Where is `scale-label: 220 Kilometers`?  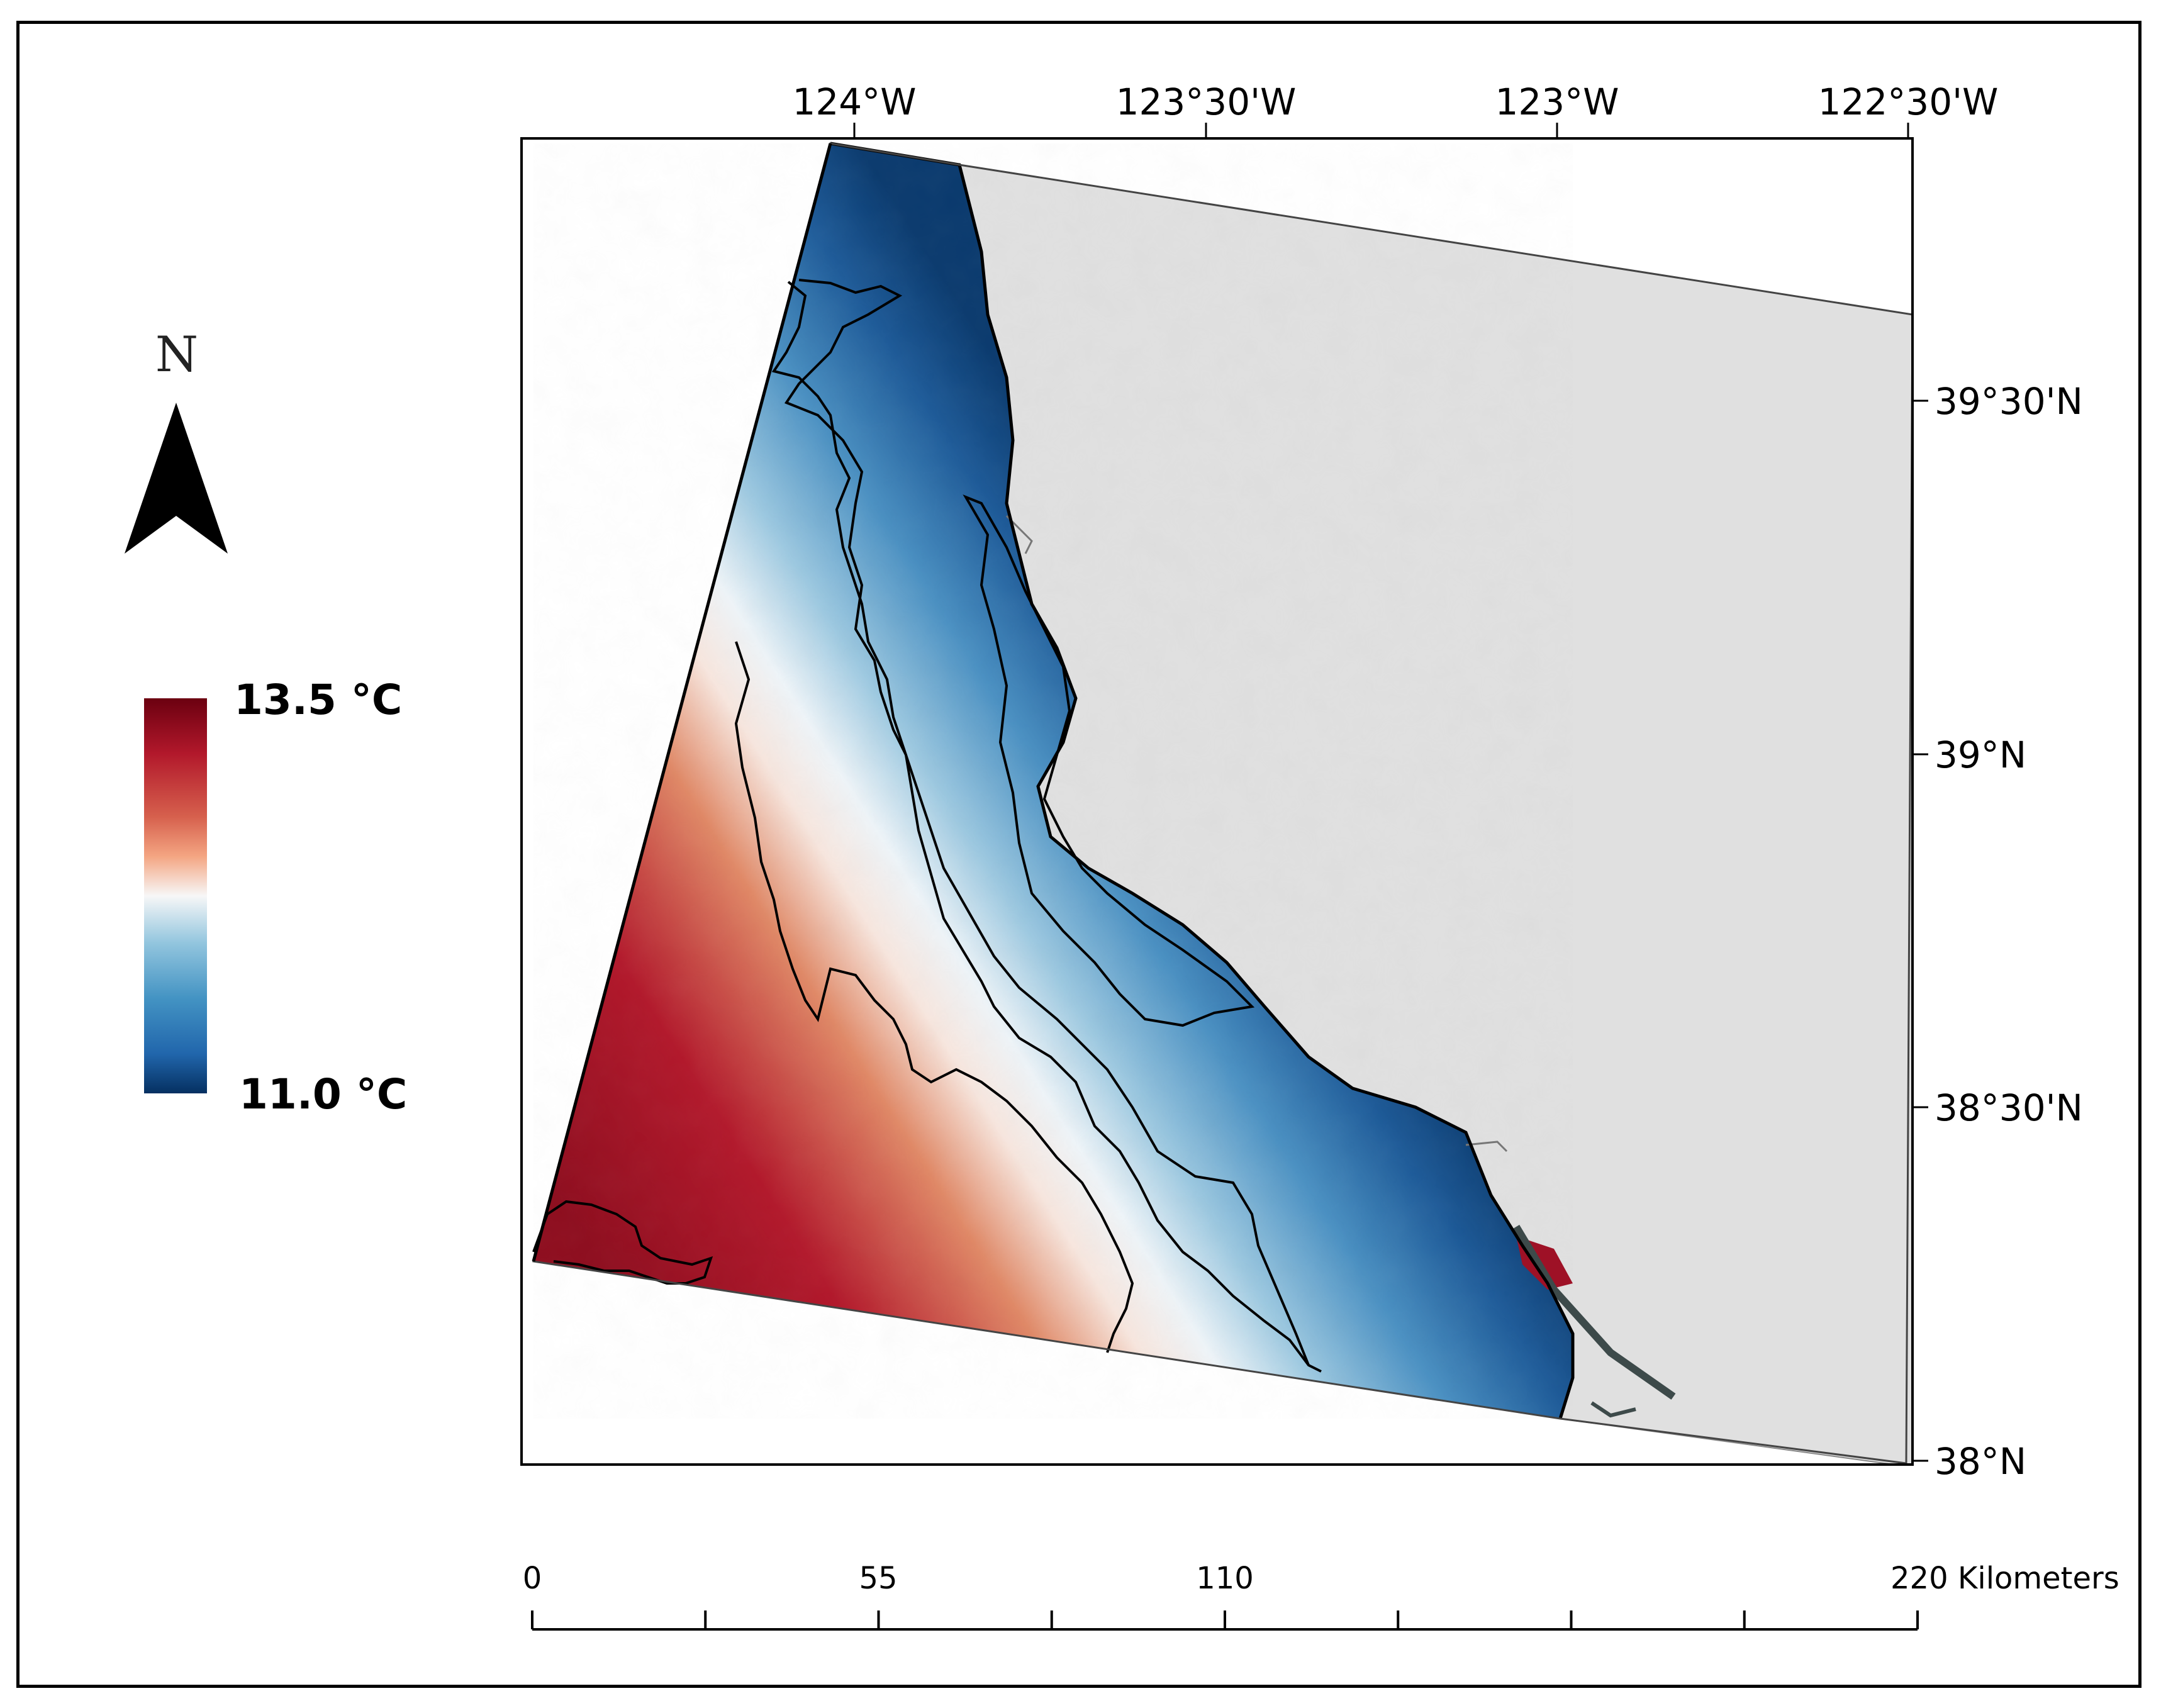 scale-label: 220 Kilometers is located at coordinates (2004, 1578).